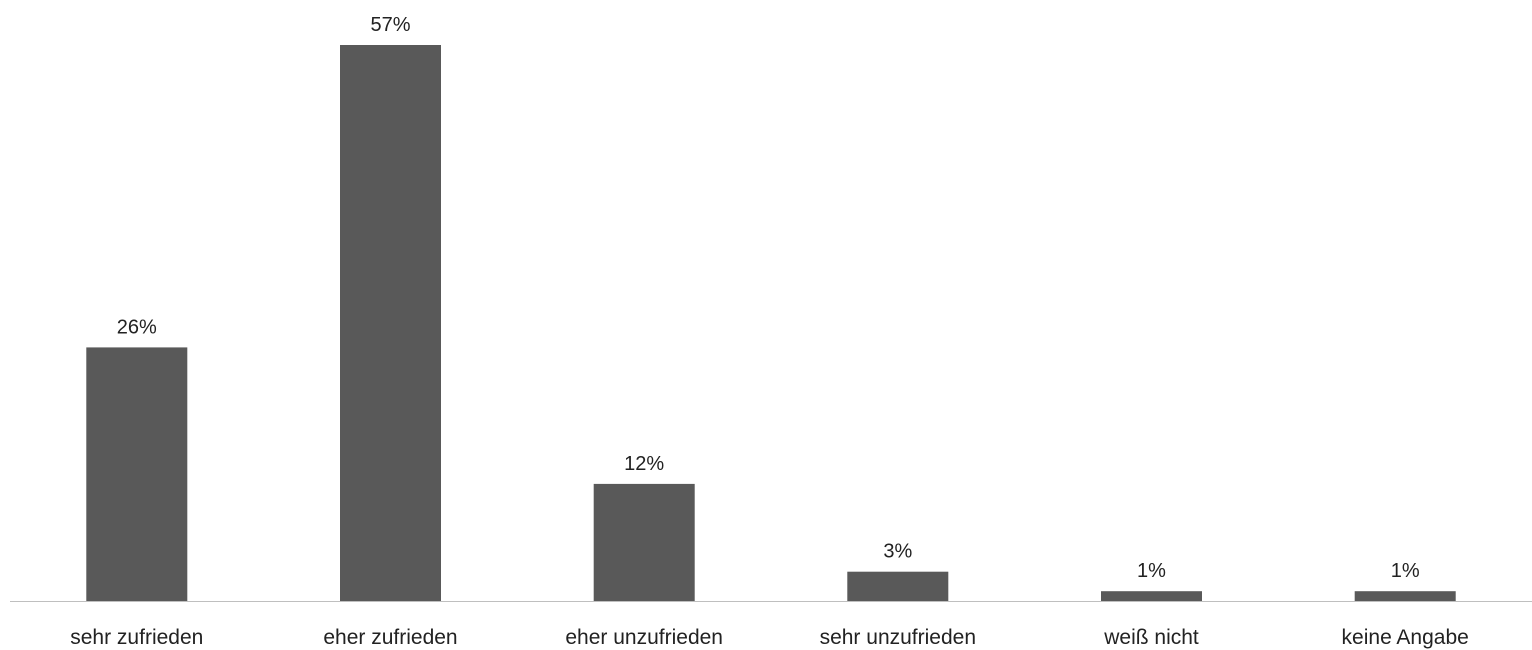 This screenshot has height=650, width=1532. Describe the element at coordinates (136, 637) in the screenshot. I see `category-label-0: sehr zufrieden` at that location.